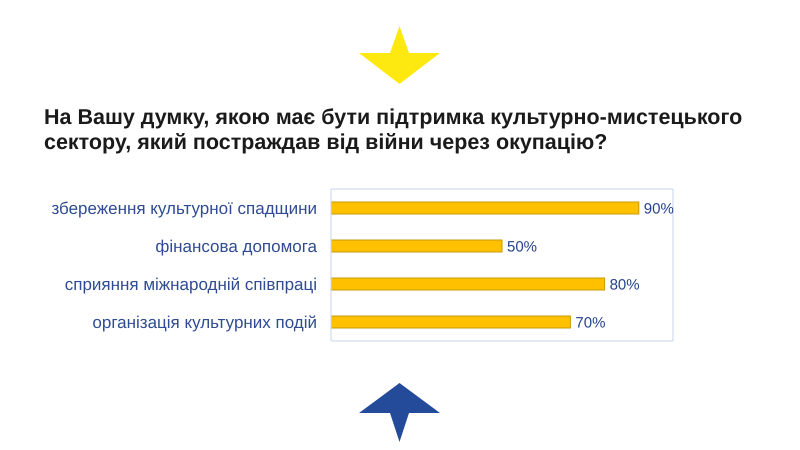 The image size is (800, 450). Describe the element at coordinates (625, 285) in the screenshot. I see `data-label: 80%` at that location.